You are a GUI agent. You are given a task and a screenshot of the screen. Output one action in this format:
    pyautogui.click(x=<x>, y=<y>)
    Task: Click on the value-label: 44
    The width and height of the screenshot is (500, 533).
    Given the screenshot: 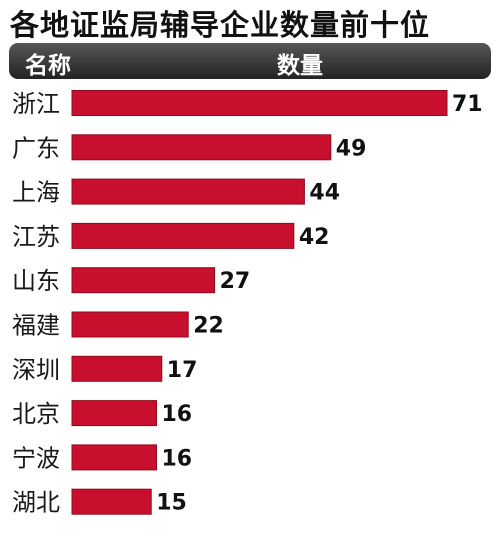 What is the action you would take?
    pyautogui.click(x=324, y=193)
    